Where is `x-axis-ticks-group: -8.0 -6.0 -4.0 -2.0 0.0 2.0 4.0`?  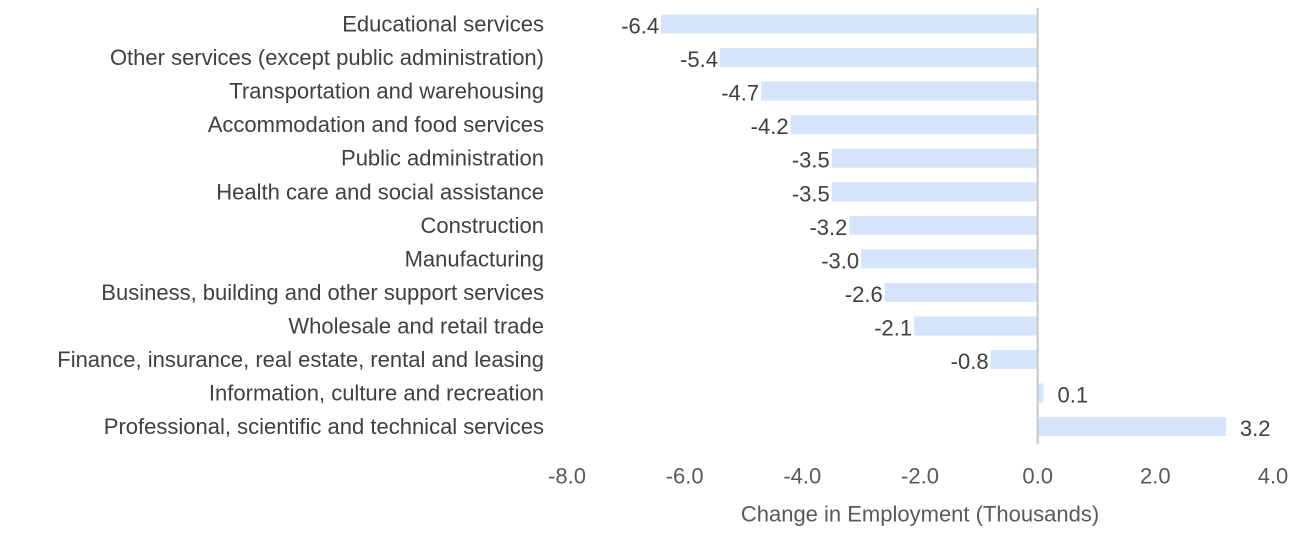
x-axis-ticks-group: -8.0 -6.0 -4.0 -2.0 0.0 2.0 4.0 is located at coordinates (918, 476).